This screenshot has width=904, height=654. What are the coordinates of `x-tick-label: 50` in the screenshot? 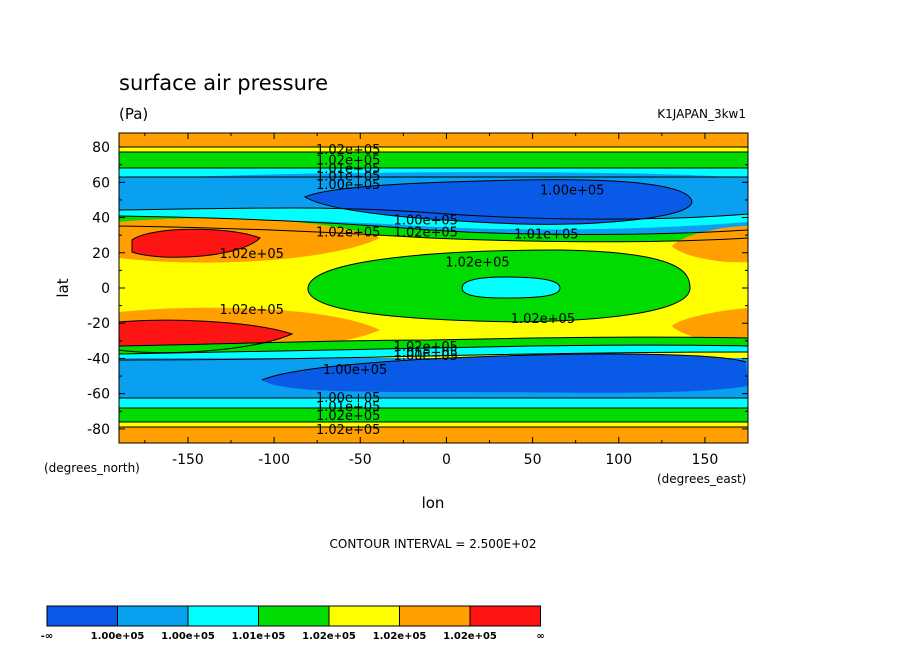 It's located at (533, 460).